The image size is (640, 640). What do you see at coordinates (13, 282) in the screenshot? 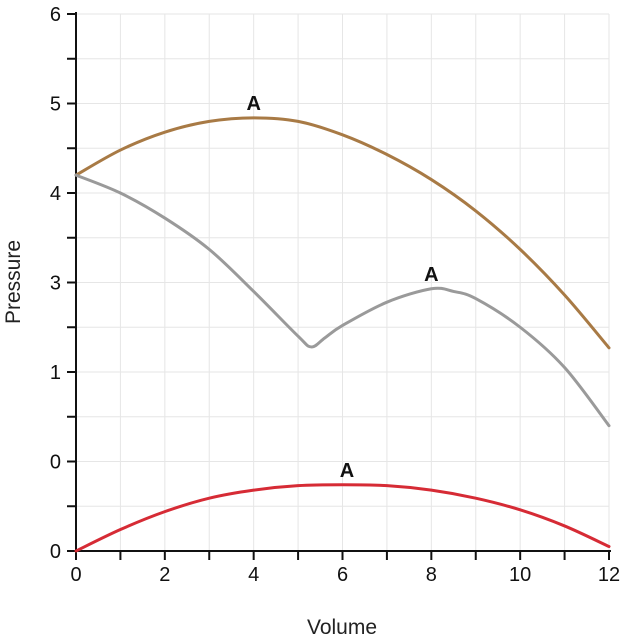
I see `y-axis-label: Pressure` at bounding box center [13, 282].